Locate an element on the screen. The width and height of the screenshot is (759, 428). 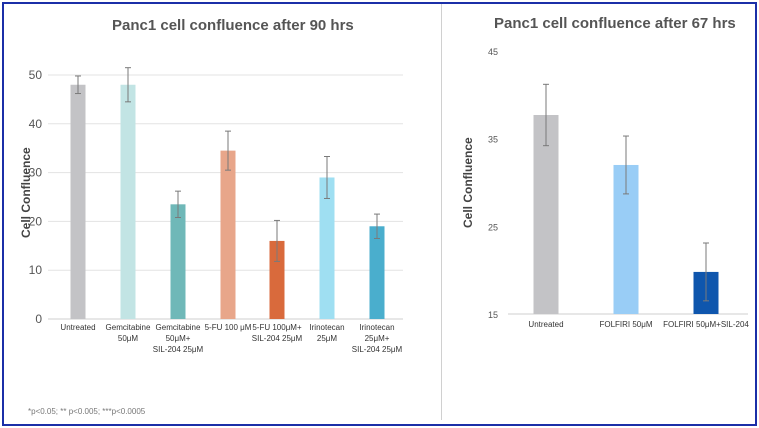
y-tick-label-left: 0 is located at coordinates (38, 319).